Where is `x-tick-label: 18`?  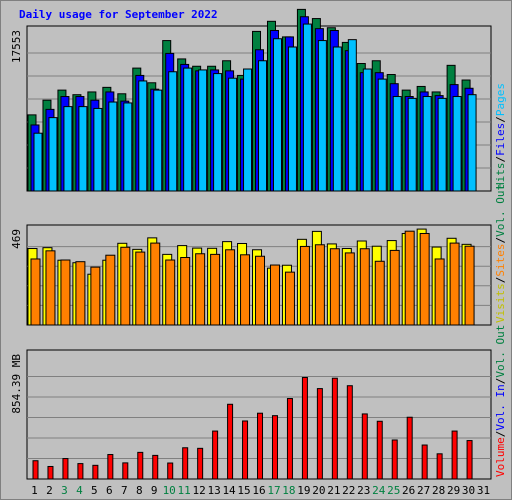
x-tick-label: 18 is located at coordinates (288, 490).